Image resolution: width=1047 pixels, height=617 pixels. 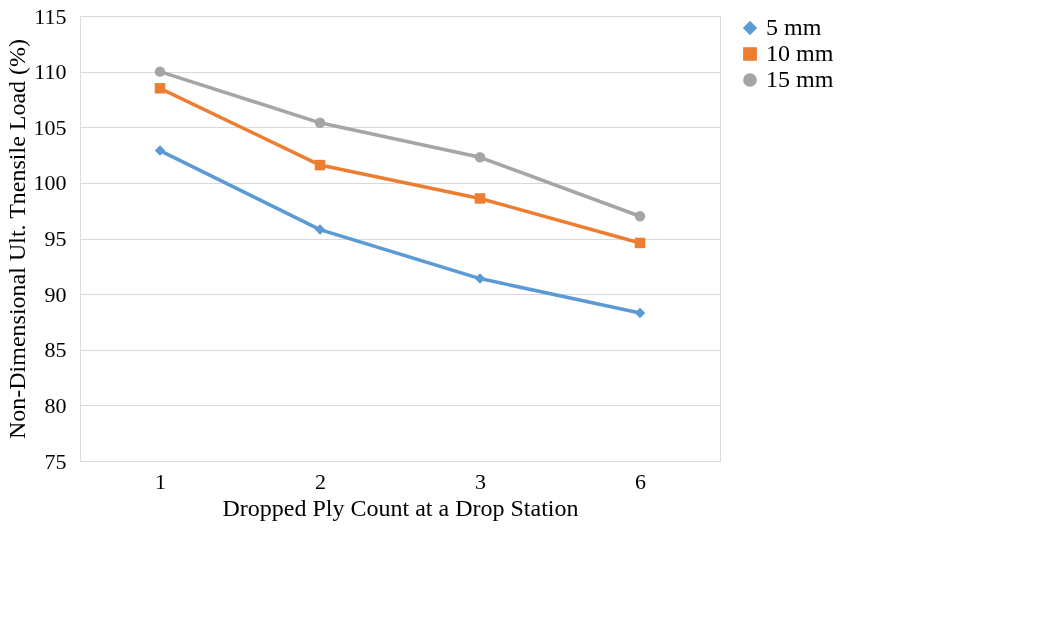 What do you see at coordinates (55, 405) in the screenshot?
I see `y-tick-label: 80` at bounding box center [55, 405].